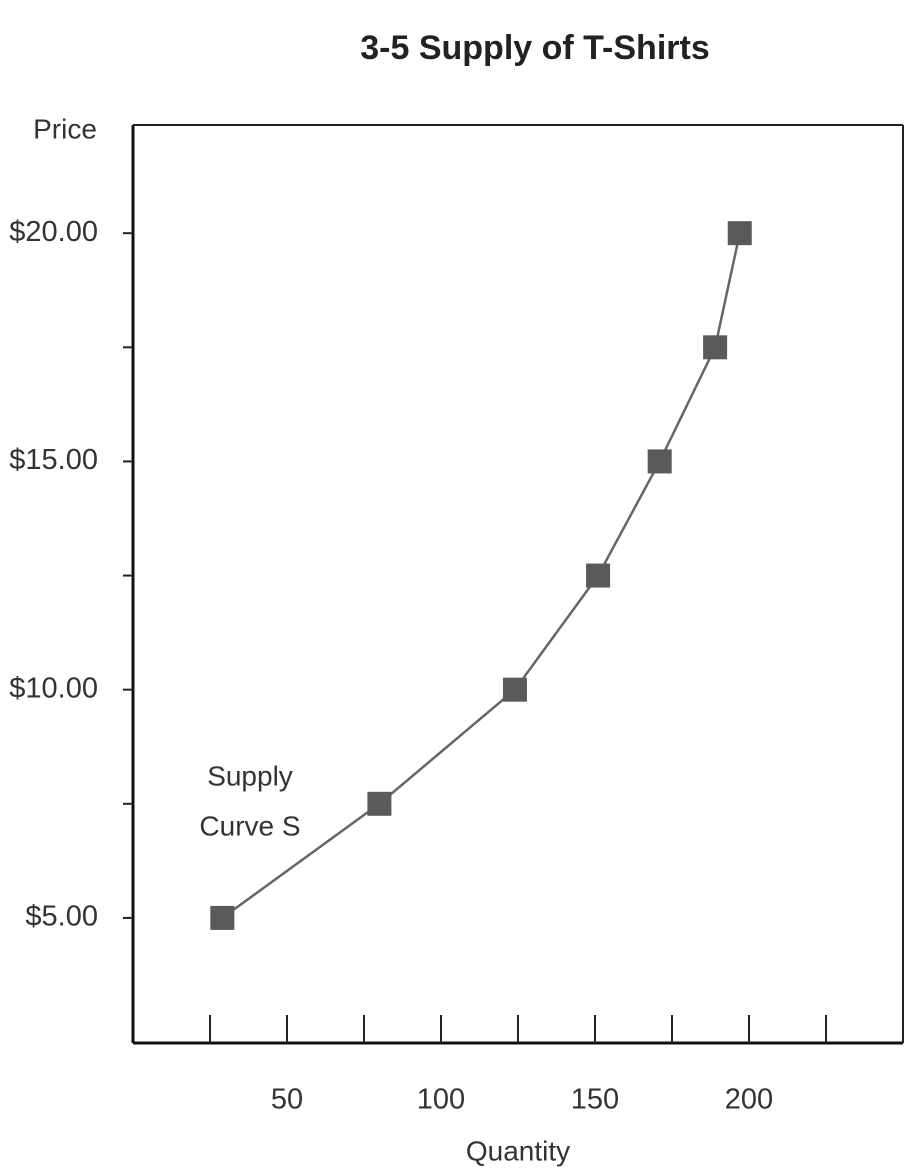 The image size is (922, 1175). I want to click on x-axis-label: Quantity, so click(518, 1150).